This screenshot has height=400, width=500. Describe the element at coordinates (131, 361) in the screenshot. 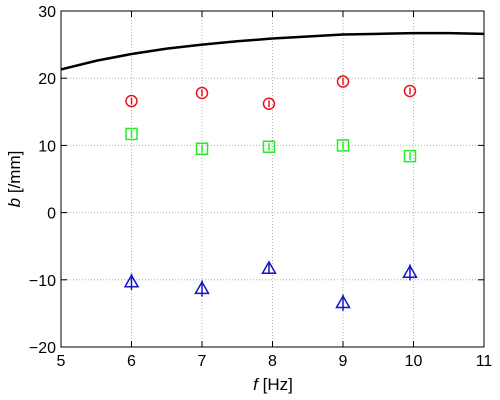

I see `x-tick-label: 6` at that location.